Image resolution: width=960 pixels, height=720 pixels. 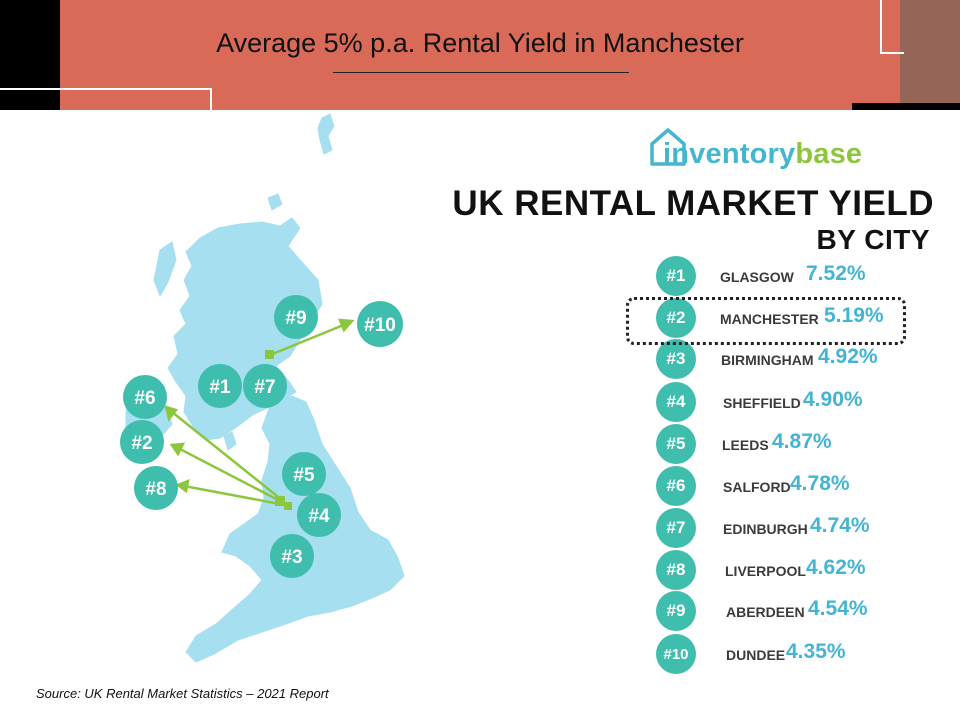 What do you see at coordinates (676, 318) in the screenshot?
I see `rank-badge: #2` at bounding box center [676, 318].